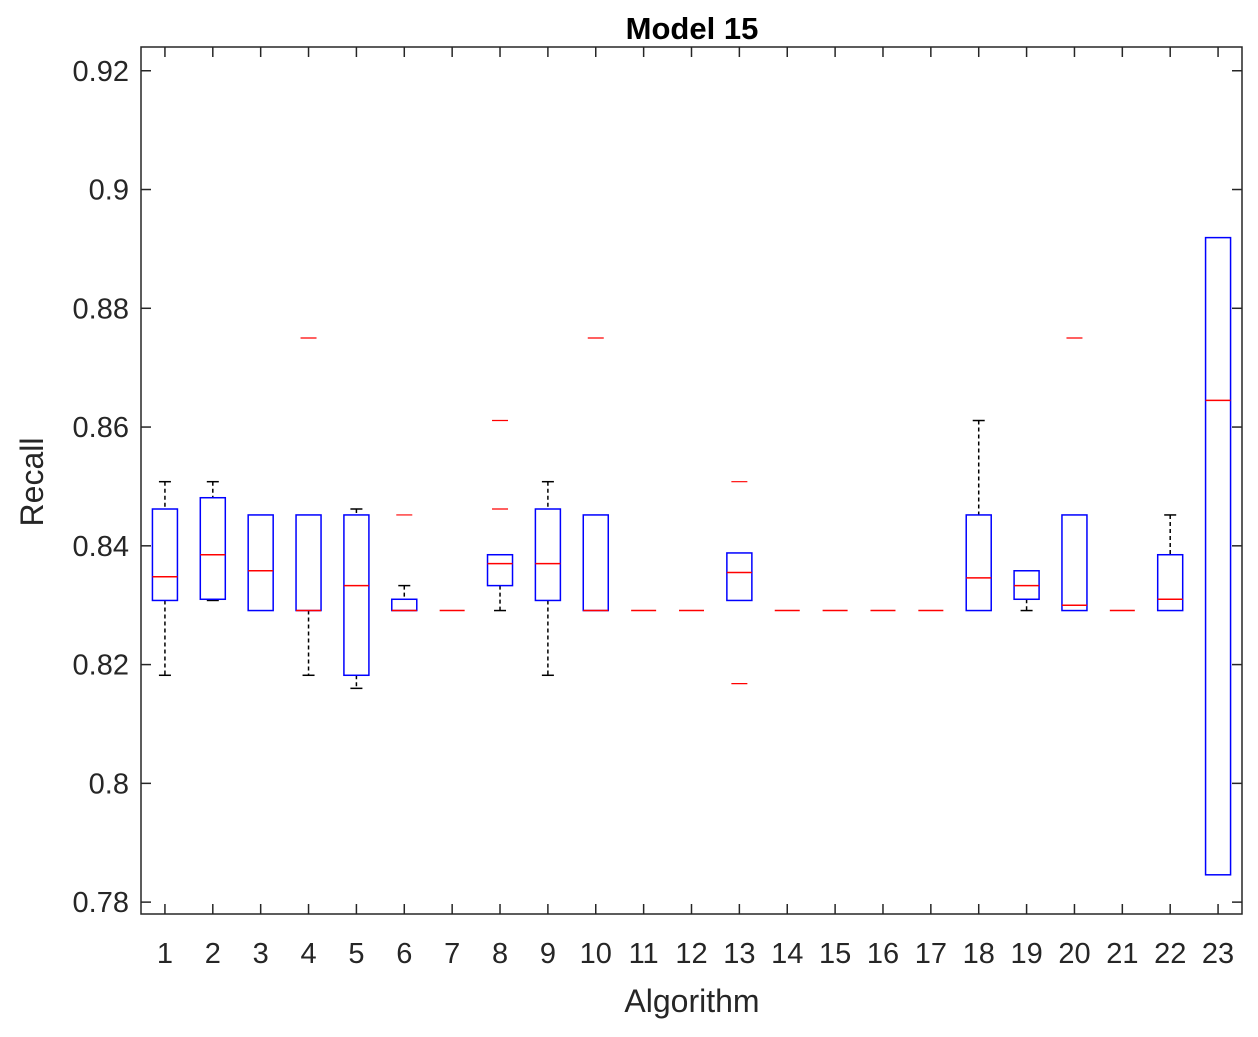 The height and width of the screenshot is (1037, 1258). I want to click on x-tick-label: 3, so click(261, 954).